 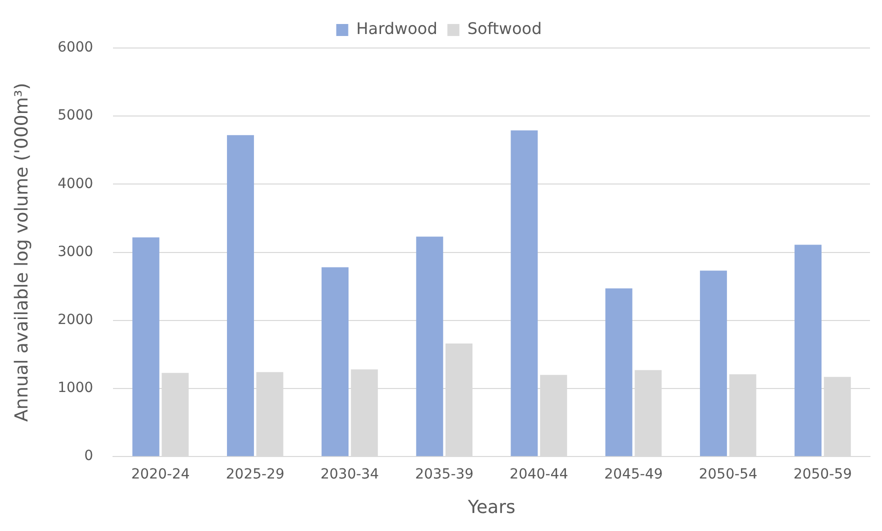 I want to click on x-tick-label: 2025-29, so click(x=255, y=474).